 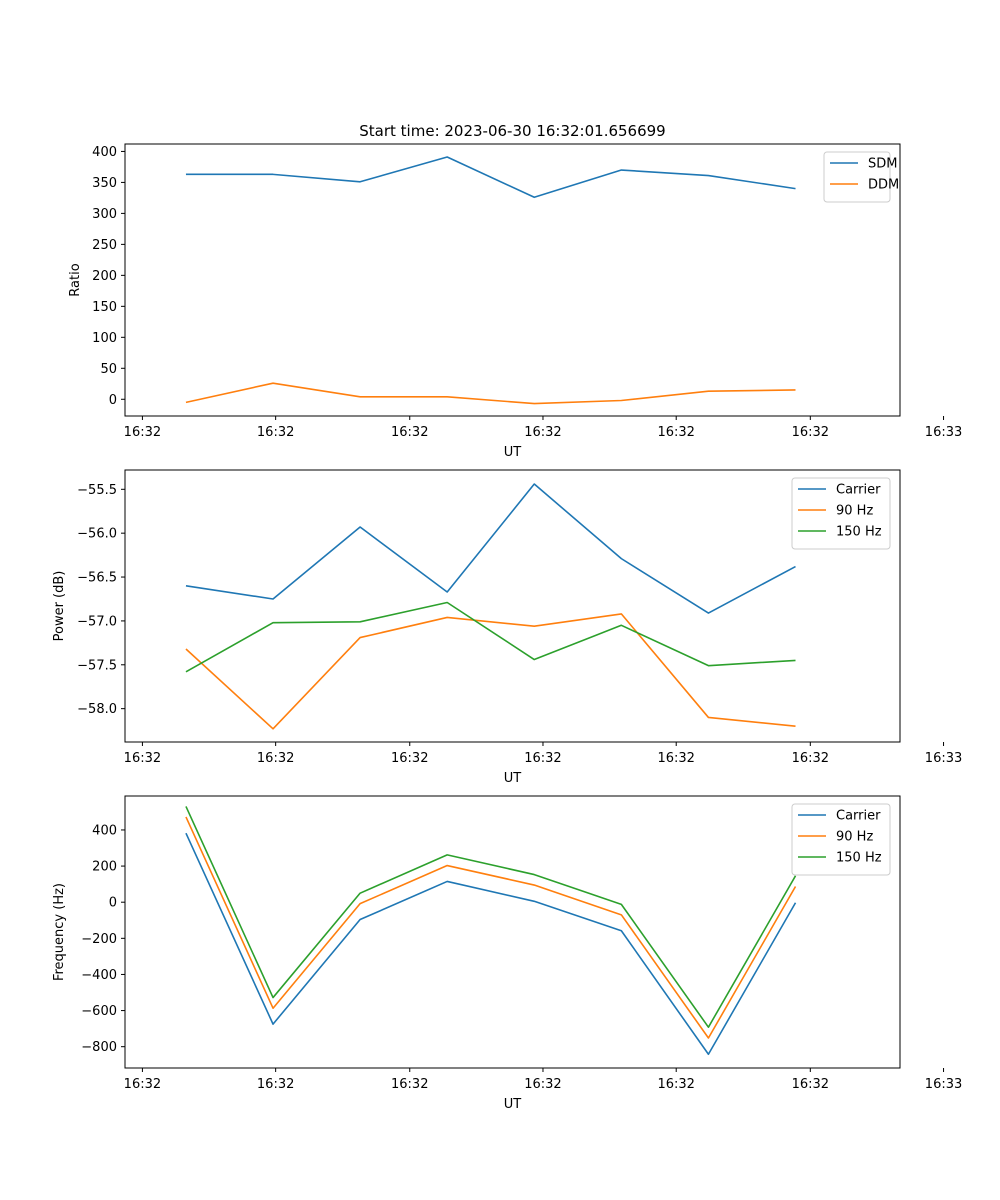 I want to click on y-tick-label: 250, so click(x=104, y=245).